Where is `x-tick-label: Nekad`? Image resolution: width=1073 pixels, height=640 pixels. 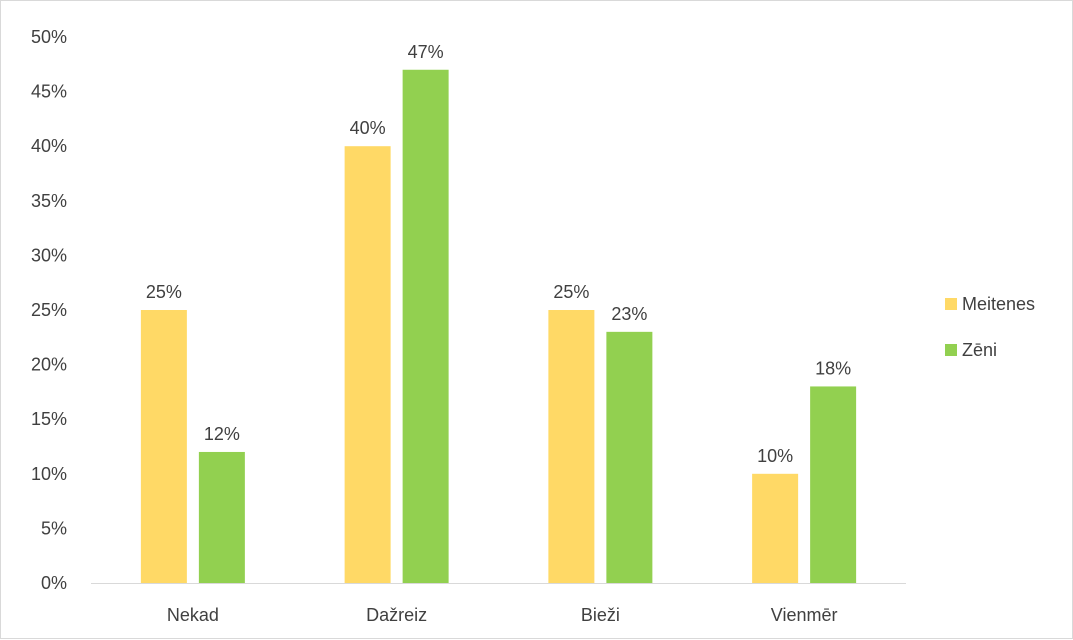
x-tick-label: Nekad is located at coordinates (193, 615).